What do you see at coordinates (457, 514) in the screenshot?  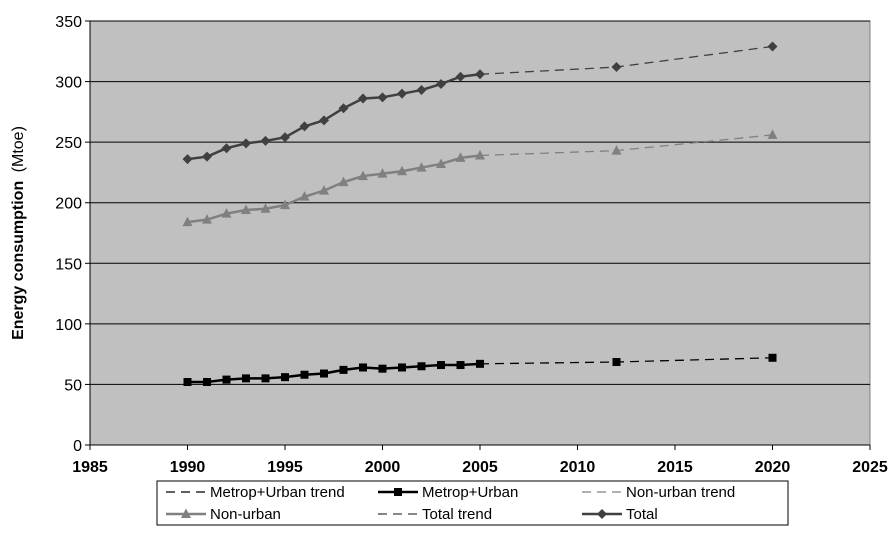 I see `legend-label: Total trend` at bounding box center [457, 514].